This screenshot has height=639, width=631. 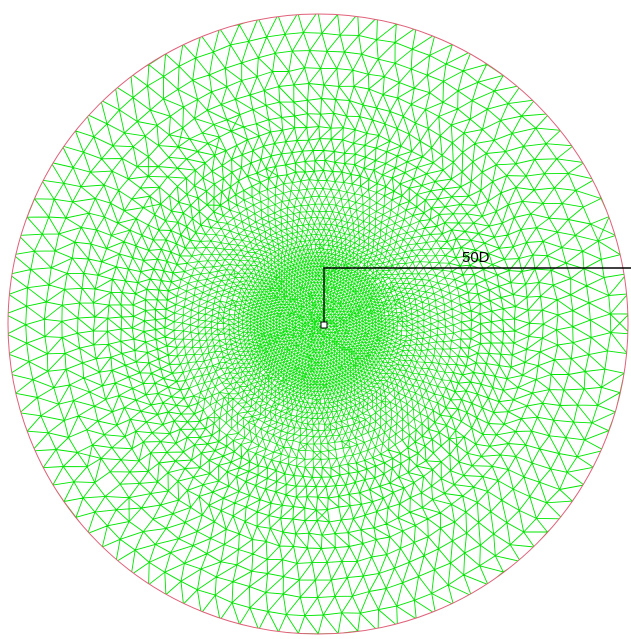 What do you see at coordinates (477, 296) in the screenshot?
I see `dimension-line` at bounding box center [477, 296].